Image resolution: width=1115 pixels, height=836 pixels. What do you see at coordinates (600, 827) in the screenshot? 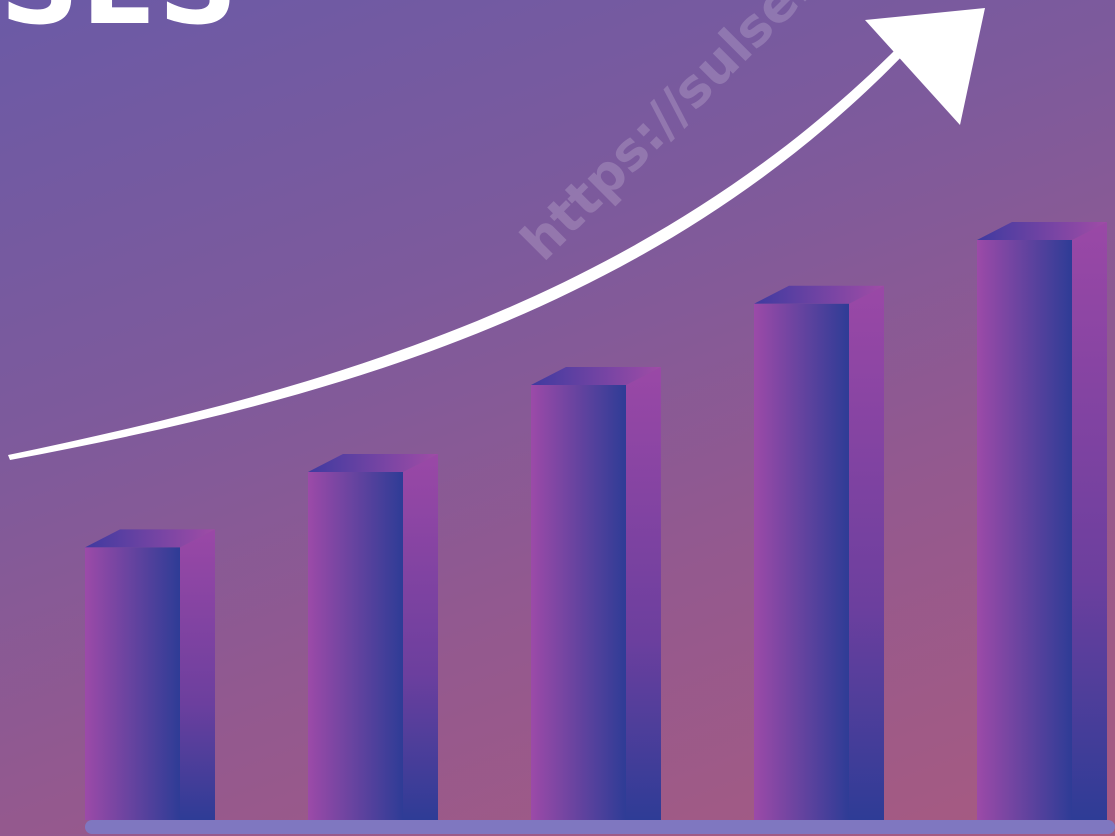
I see `chart-baseline` at bounding box center [600, 827].